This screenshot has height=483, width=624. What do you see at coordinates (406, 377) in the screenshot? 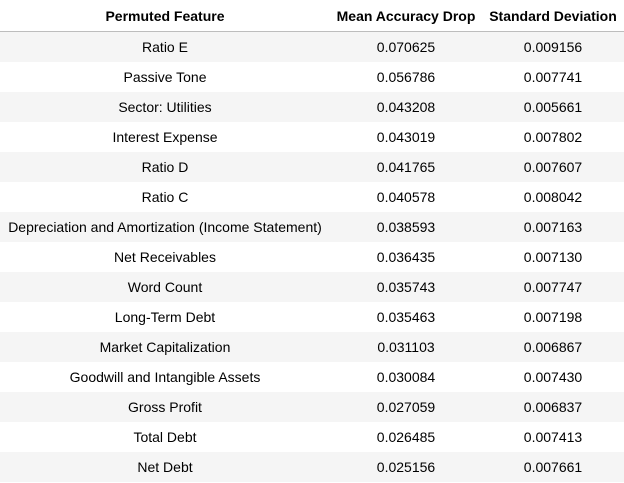
I see `mean-drop-cell: 0.030084` at bounding box center [406, 377].